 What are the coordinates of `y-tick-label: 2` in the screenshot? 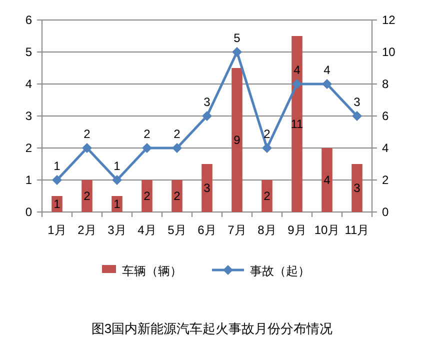 It's located at (28, 148).